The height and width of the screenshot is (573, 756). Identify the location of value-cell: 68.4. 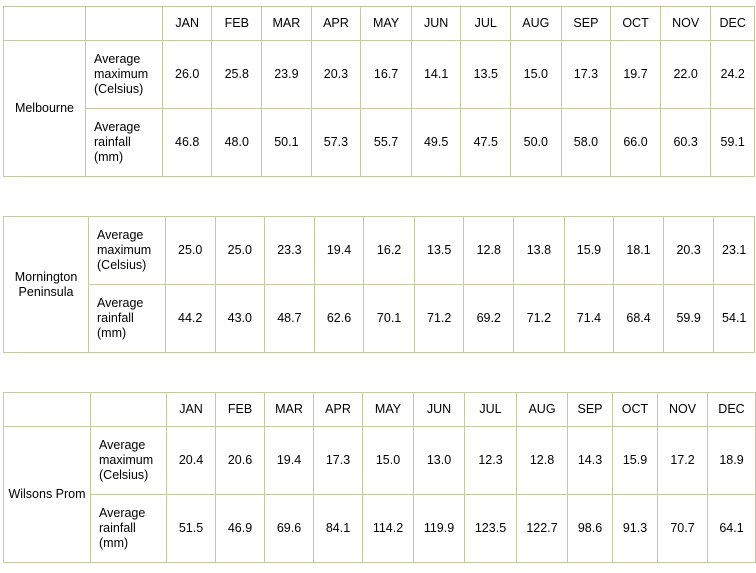
(638, 318).